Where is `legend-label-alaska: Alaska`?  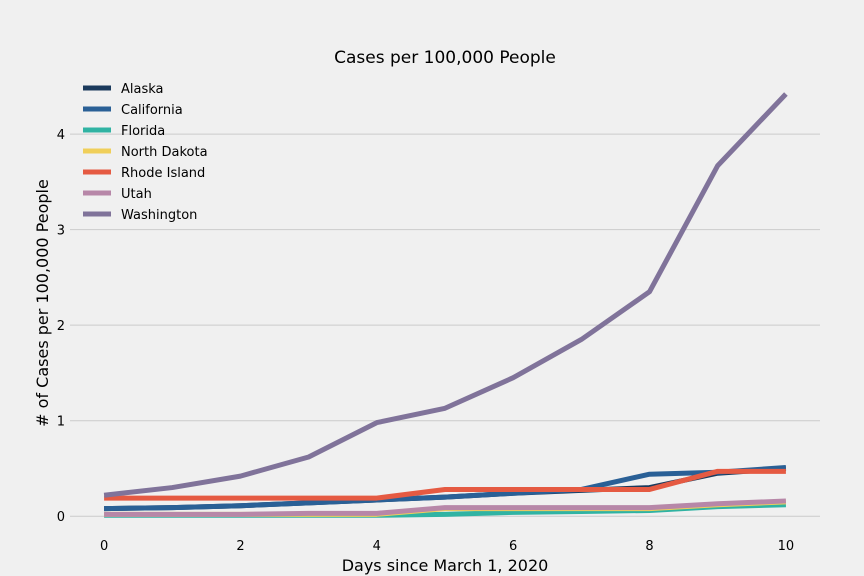 legend-label-alaska: Alaska is located at coordinates (142, 89).